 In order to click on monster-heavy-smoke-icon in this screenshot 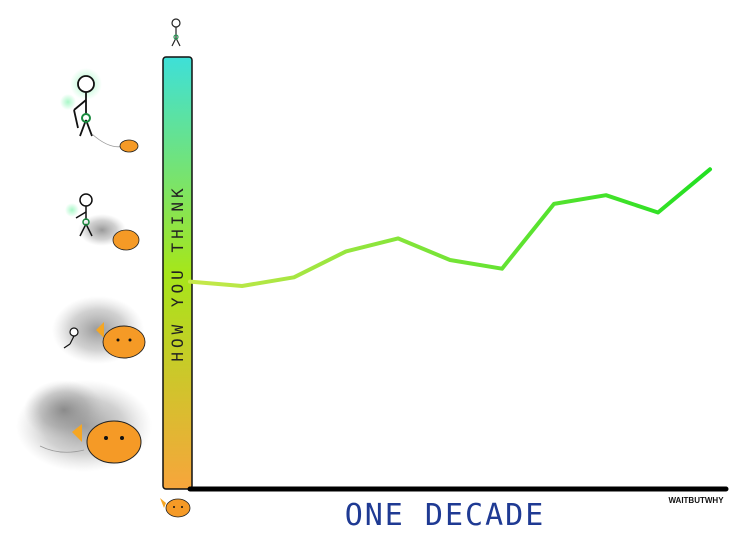, I will do `click(84, 426)`.